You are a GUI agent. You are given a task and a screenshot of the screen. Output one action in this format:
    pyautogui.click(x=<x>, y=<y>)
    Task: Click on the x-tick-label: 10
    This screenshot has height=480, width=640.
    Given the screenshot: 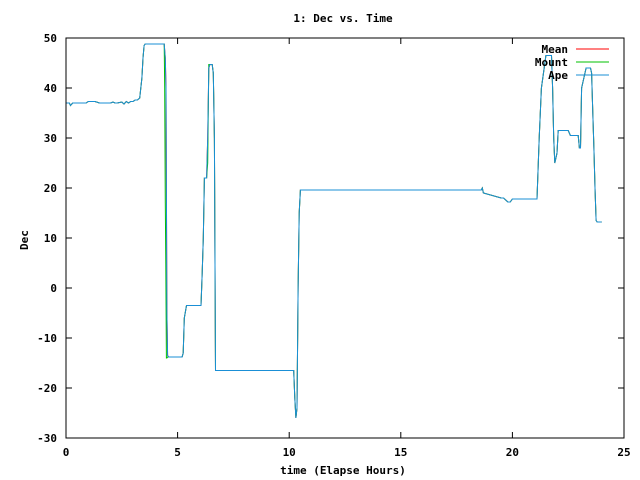 What is the action you would take?
    pyautogui.click(x=289, y=452)
    